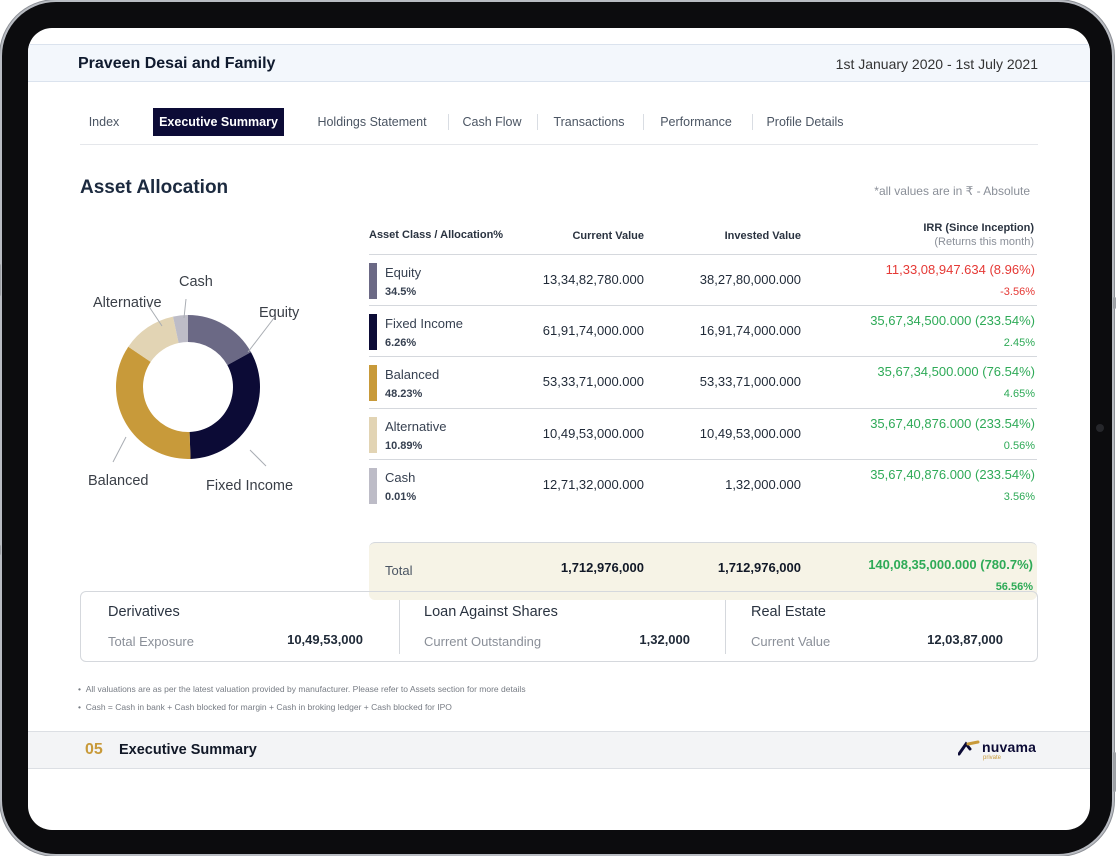 The image size is (1116, 856). Describe the element at coordinates (118, 481) in the screenshot. I see `donut-label-balanced: Balanced` at that location.